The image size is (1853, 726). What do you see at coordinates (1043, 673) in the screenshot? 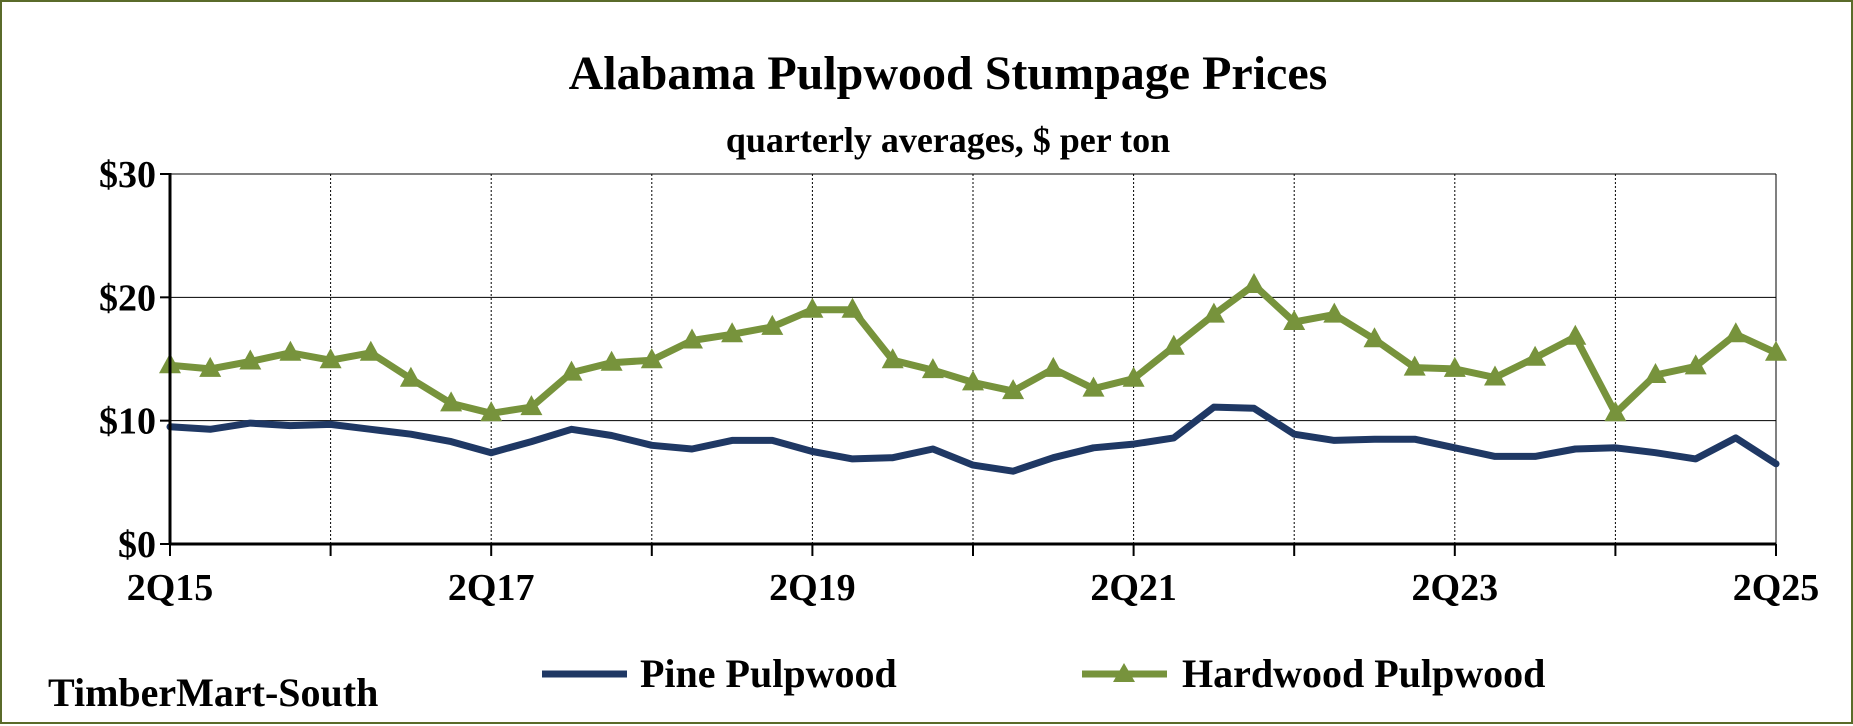
I see `legend: Pine Pulpwood Hardwood Pulpwood` at bounding box center [1043, 673].